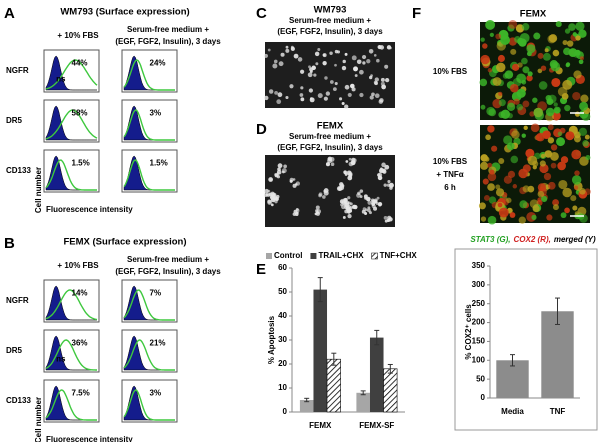 The image size is (600, 442). What do you see at coordinates (450, 71) in the screenshot?
I see `image-label: 10% FBS` at bounding box center [450, 71].